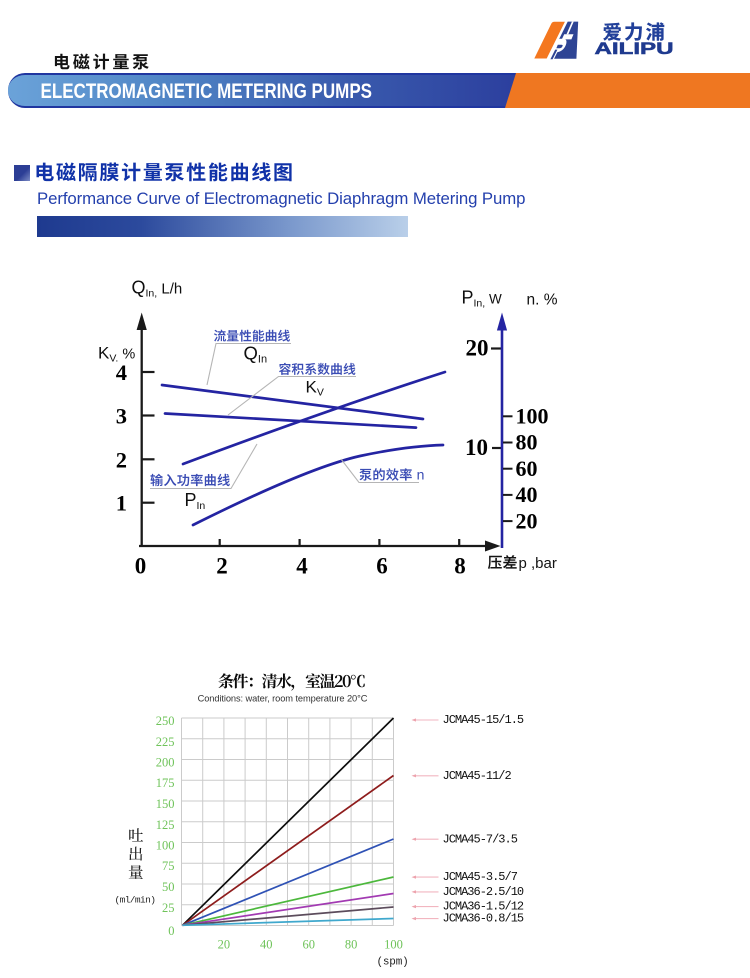 Image resolution: width=750 pixels, height=978 pixels. I want to click on svg-text: PIn, W, so click(482, 299).